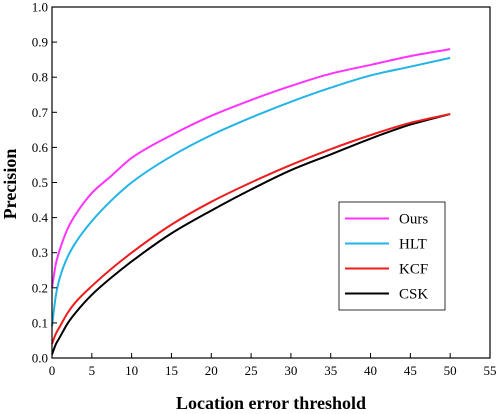 This screenshot has width=498, height=414. What do you see at coordinates (251, 370) in the screenshot?
I see `x-tick-label: 25` at bounding box center [251, 370].